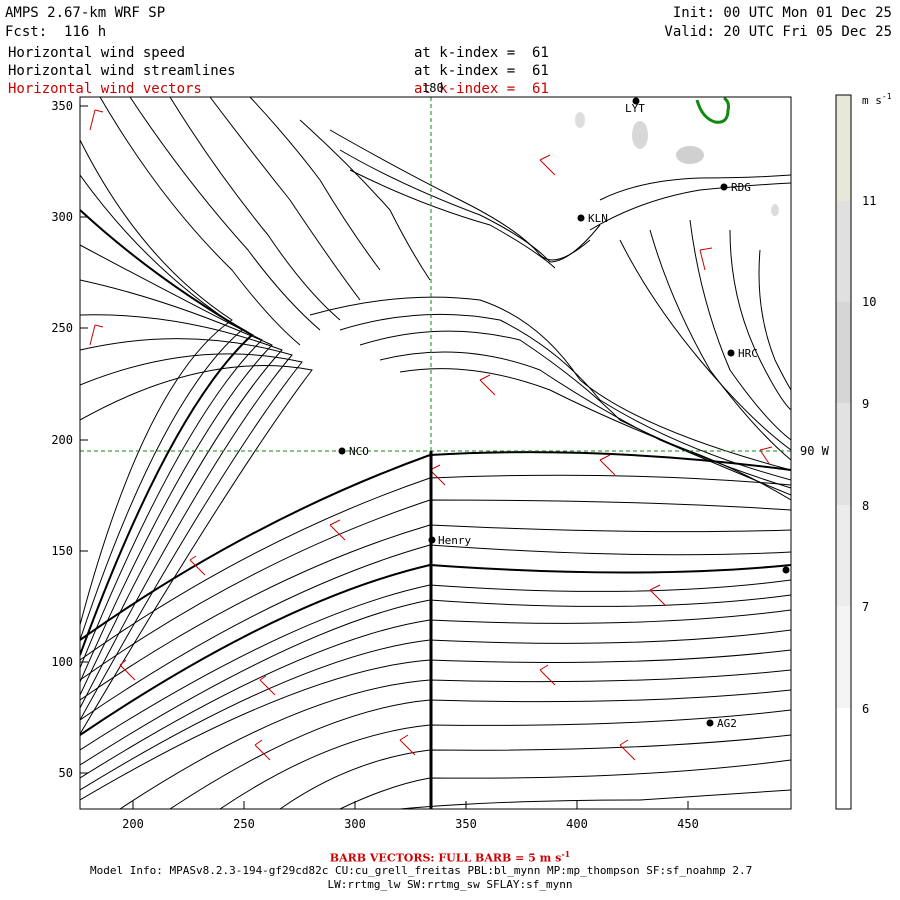  I want to click on colorbar-label: 6, so click(865, 709).